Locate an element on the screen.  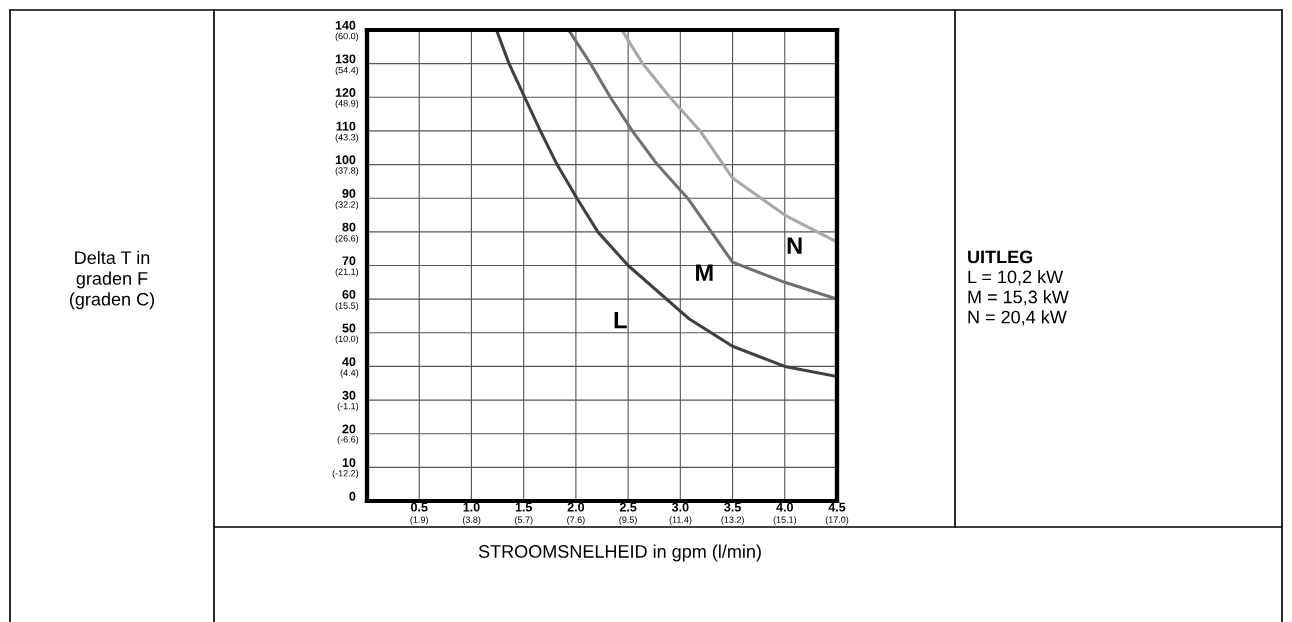
x2-tick-label: (3.8) is located at coordinates (471, 520).